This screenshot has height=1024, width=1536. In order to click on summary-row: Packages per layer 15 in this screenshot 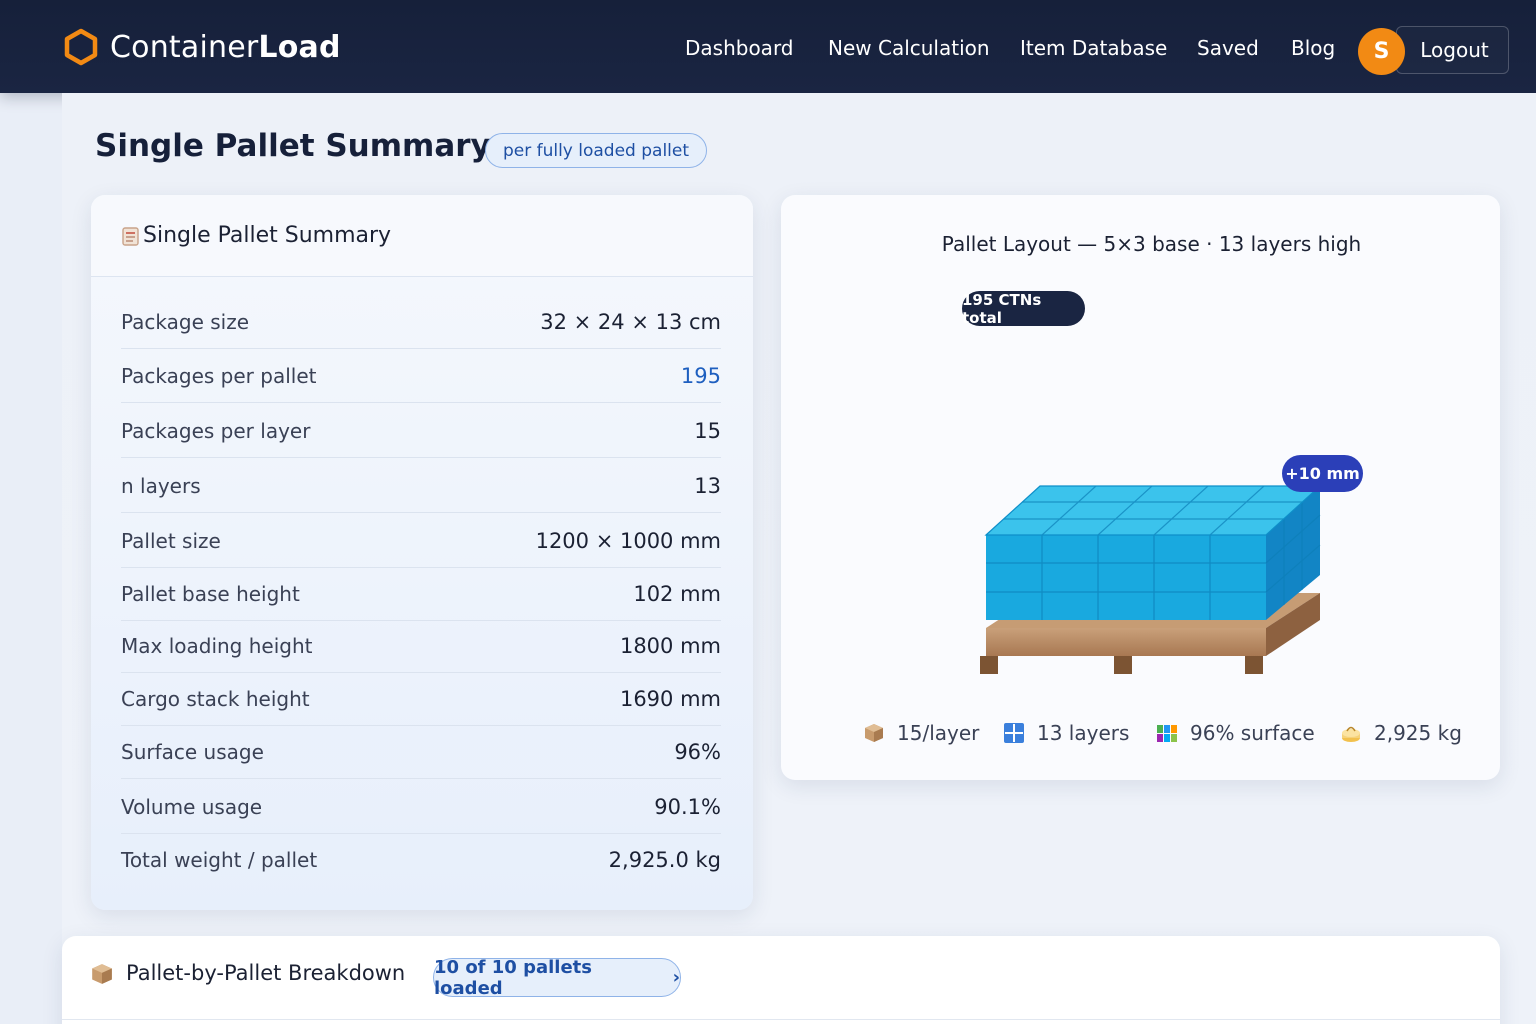, I will do `click(421, 431)`.